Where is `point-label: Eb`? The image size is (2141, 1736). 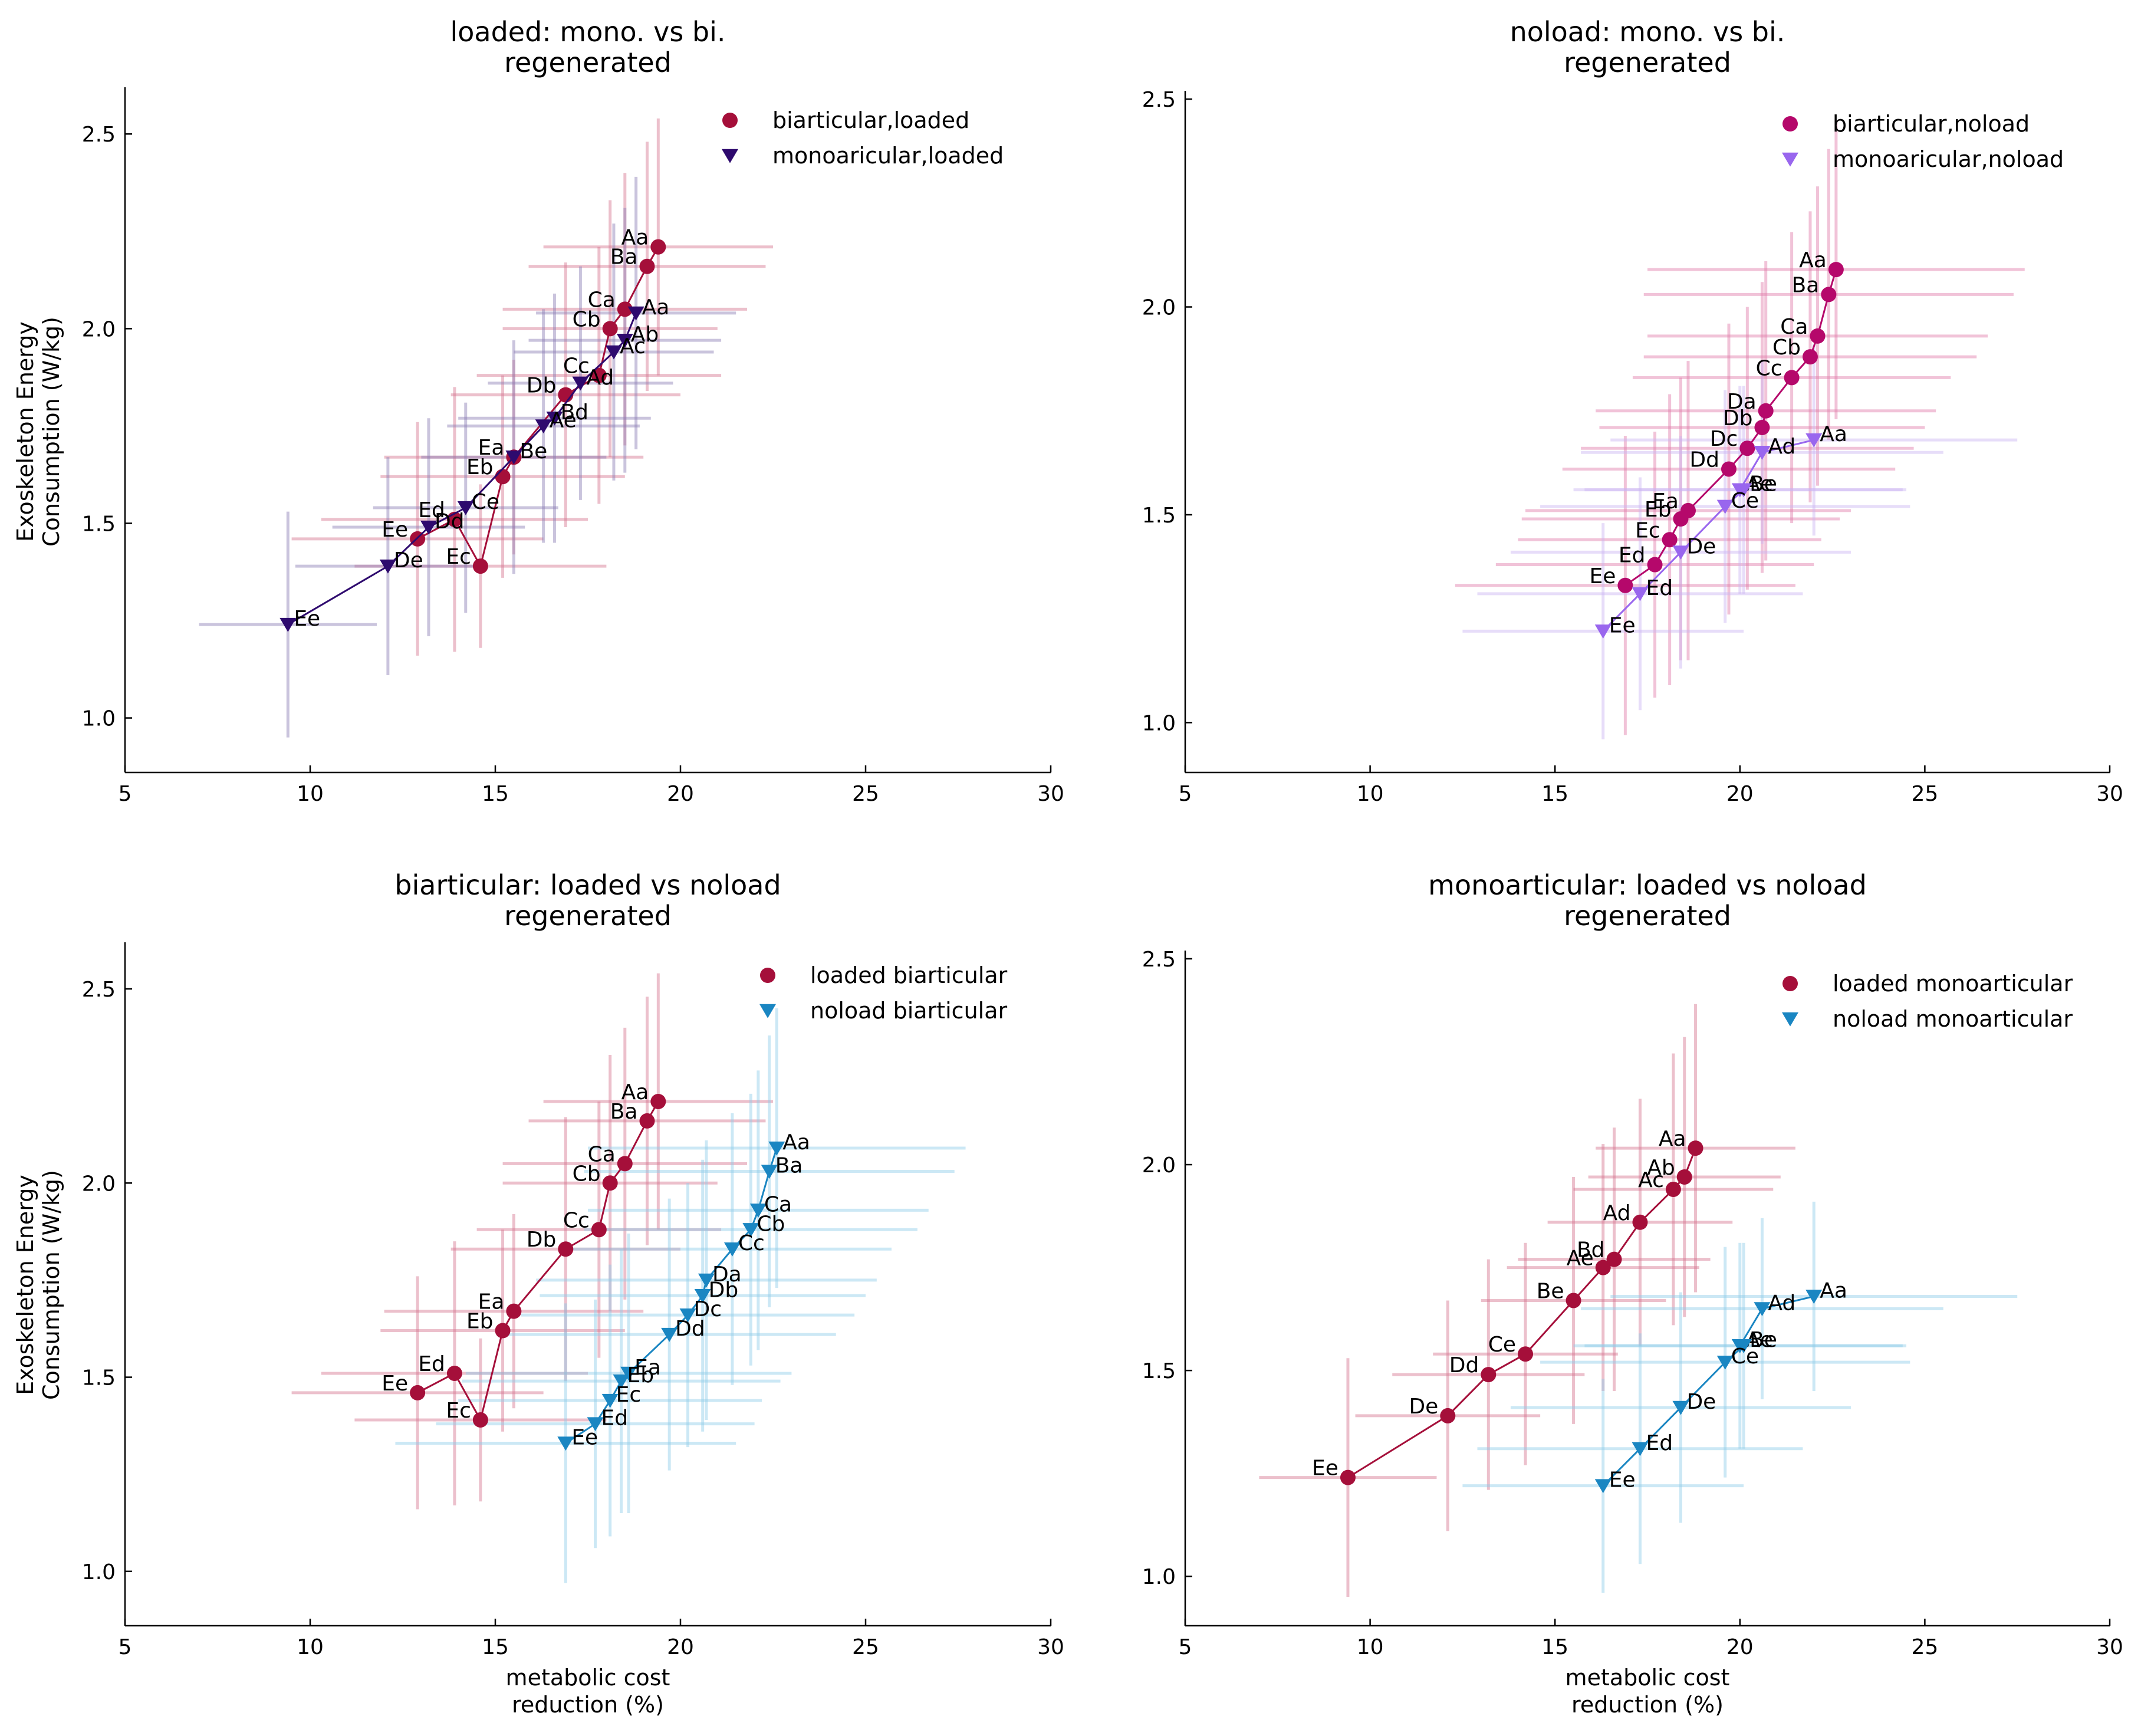
point-label: Eb is located at coordinates (480, 1322).